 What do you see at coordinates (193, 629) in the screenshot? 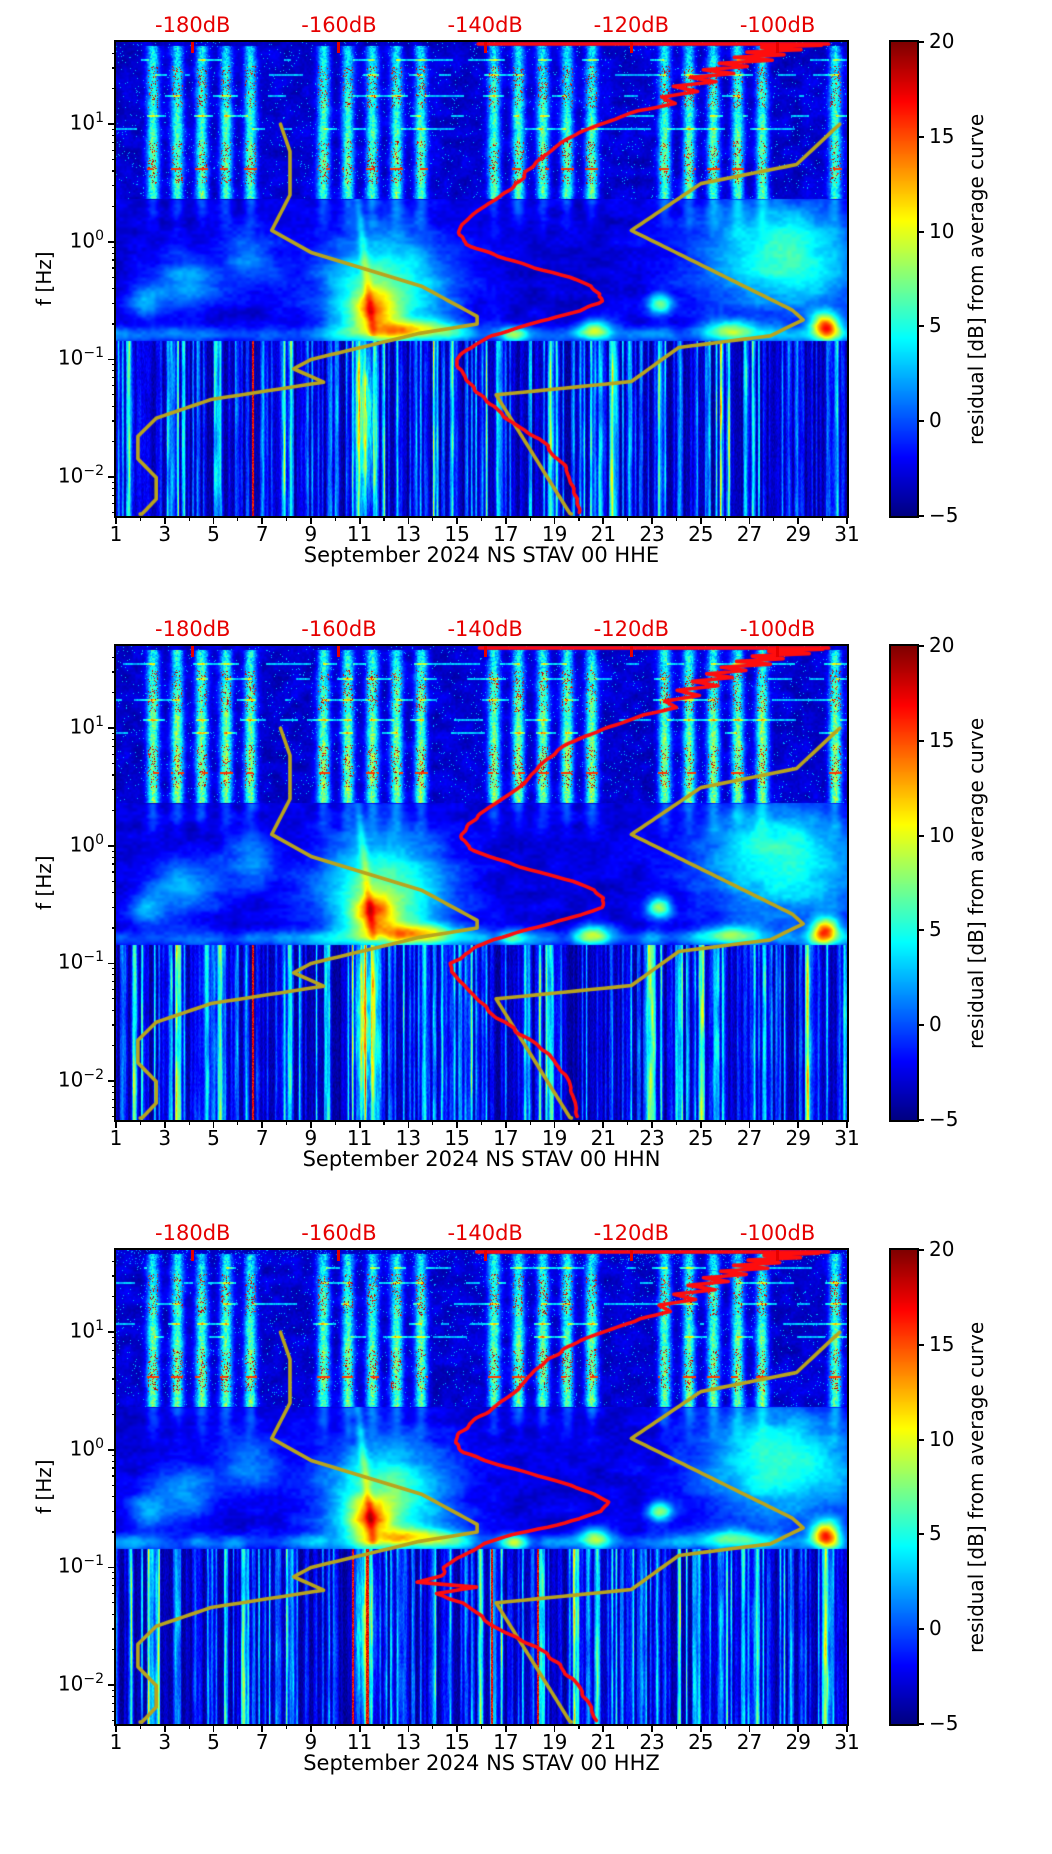
I see `top-axis-label: -180dB` at bounding box center [193, 629].